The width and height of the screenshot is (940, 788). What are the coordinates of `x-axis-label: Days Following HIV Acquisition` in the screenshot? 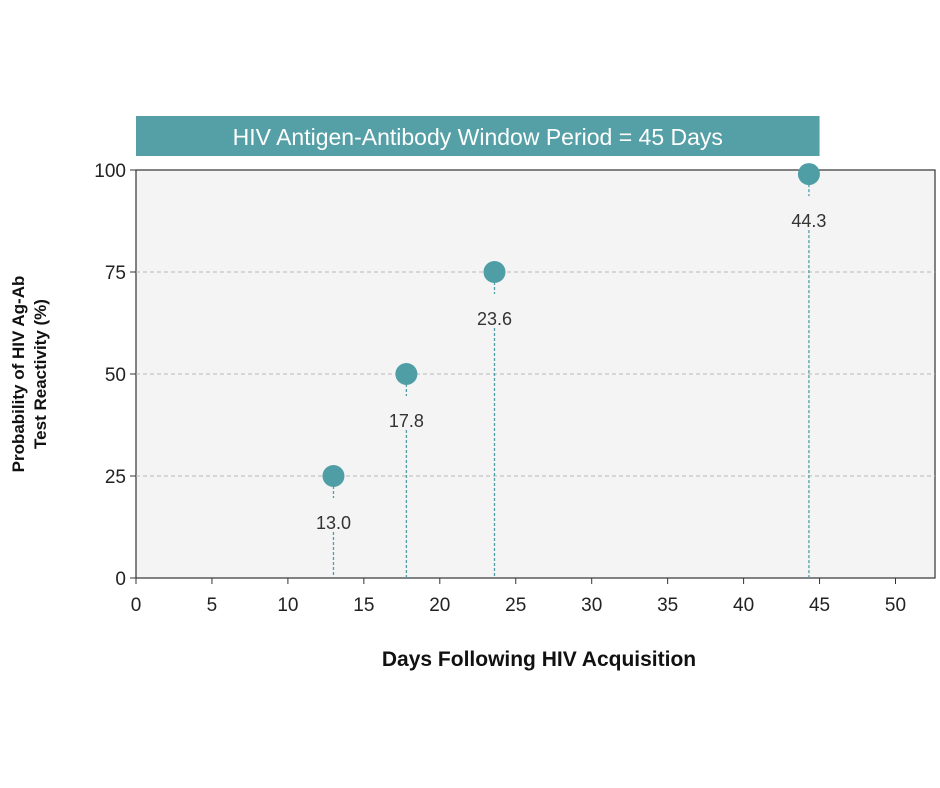 It's located at (539, 659).